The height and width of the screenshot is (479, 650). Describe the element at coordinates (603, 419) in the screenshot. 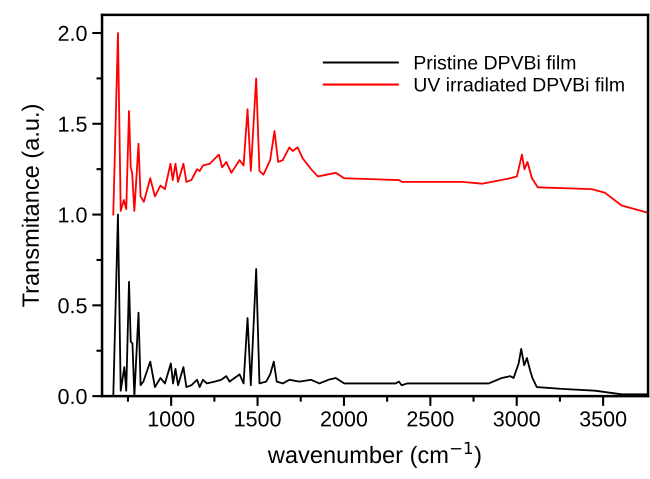

I see `x-tick-label: 3500` at that location.